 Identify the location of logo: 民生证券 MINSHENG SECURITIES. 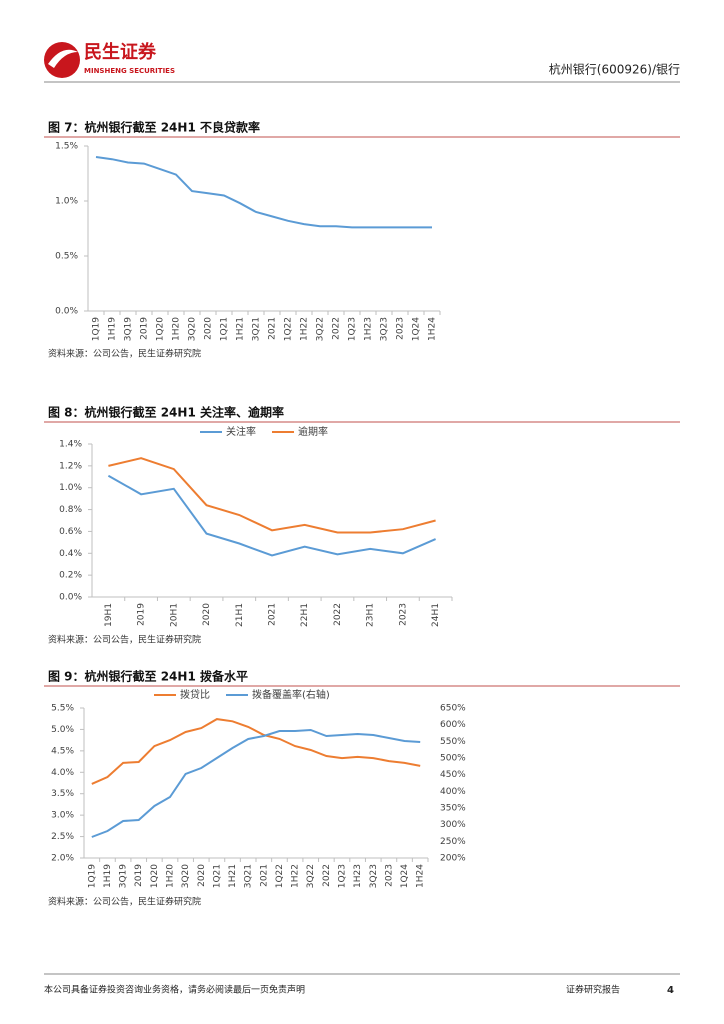
(109, 59).